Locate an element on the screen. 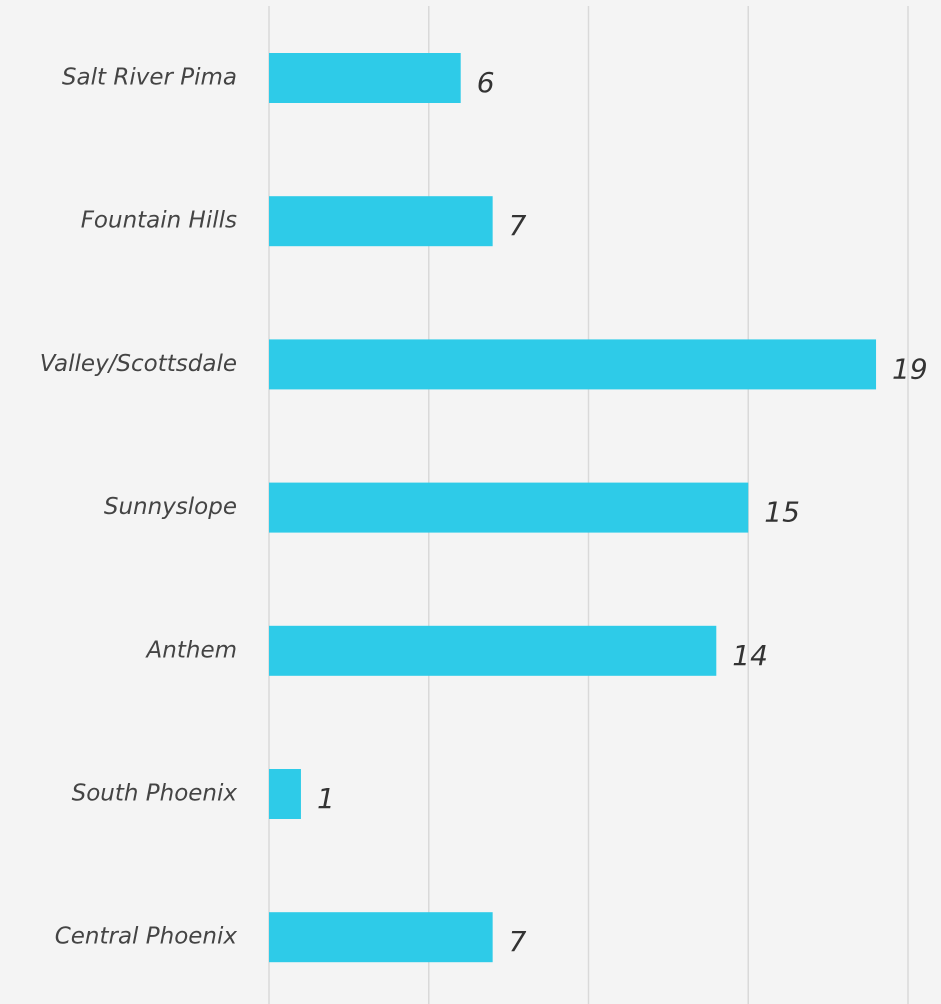 The height and width of the screenshot is (1004, 941). value-label: 1 is located at coordinates (326, 798).